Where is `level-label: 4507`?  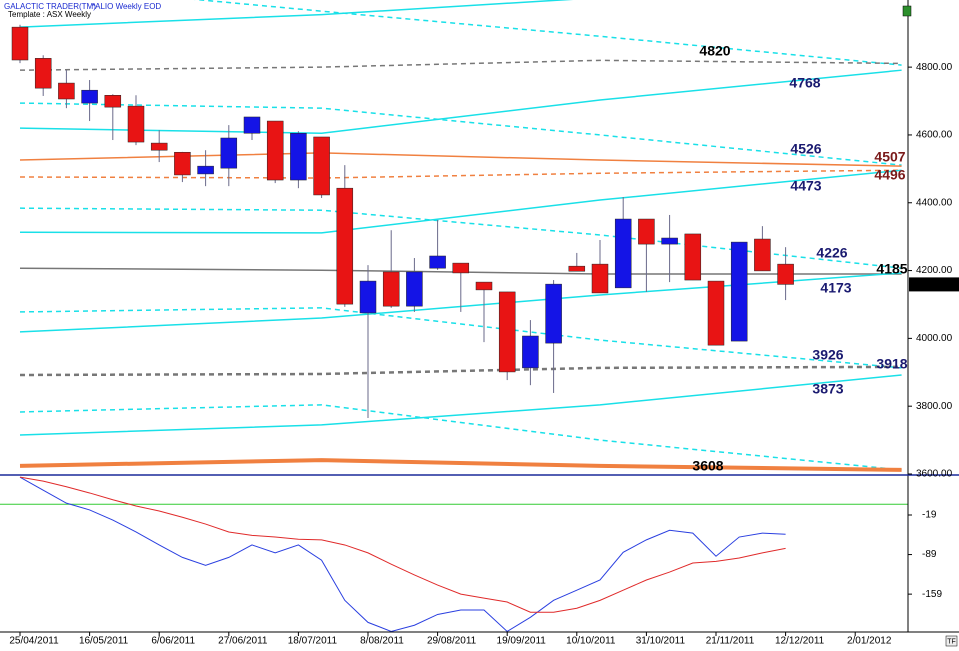 level-label: 4507 is located at coordinates (889, 157).